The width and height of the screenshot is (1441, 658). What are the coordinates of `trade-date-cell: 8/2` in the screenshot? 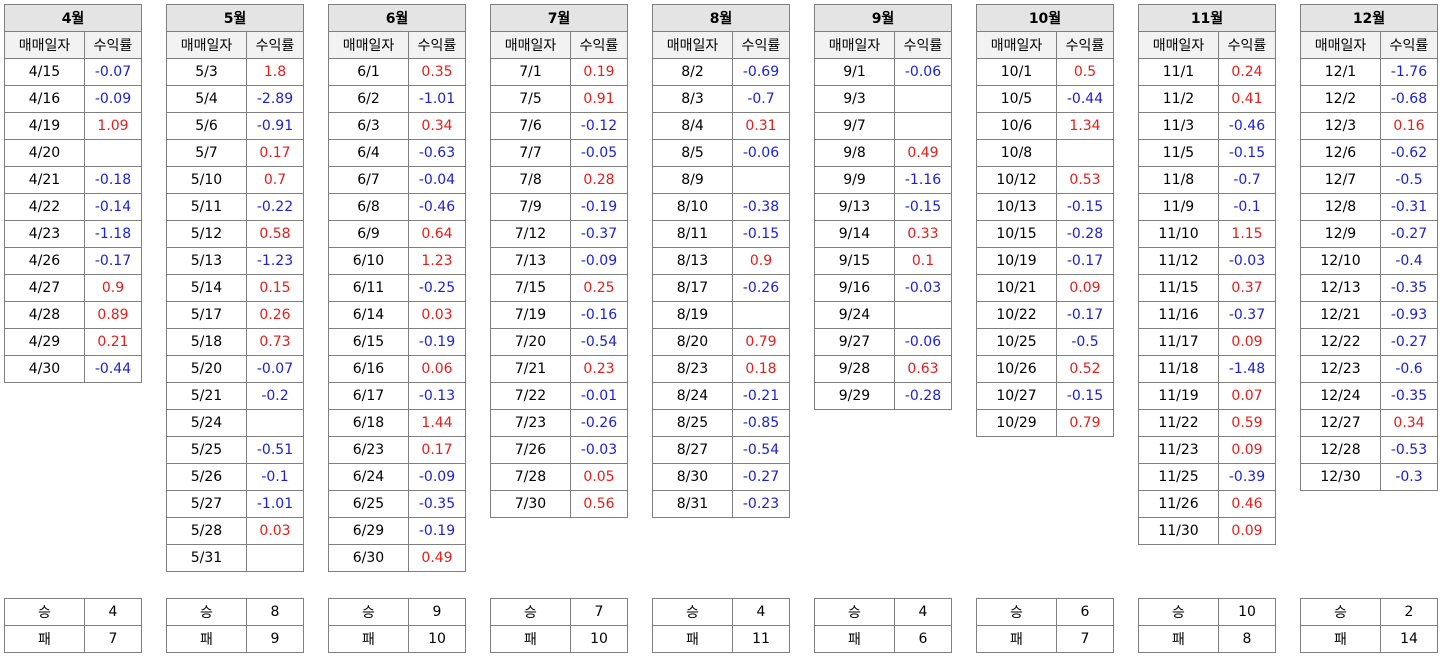 It's located at (692, 72).